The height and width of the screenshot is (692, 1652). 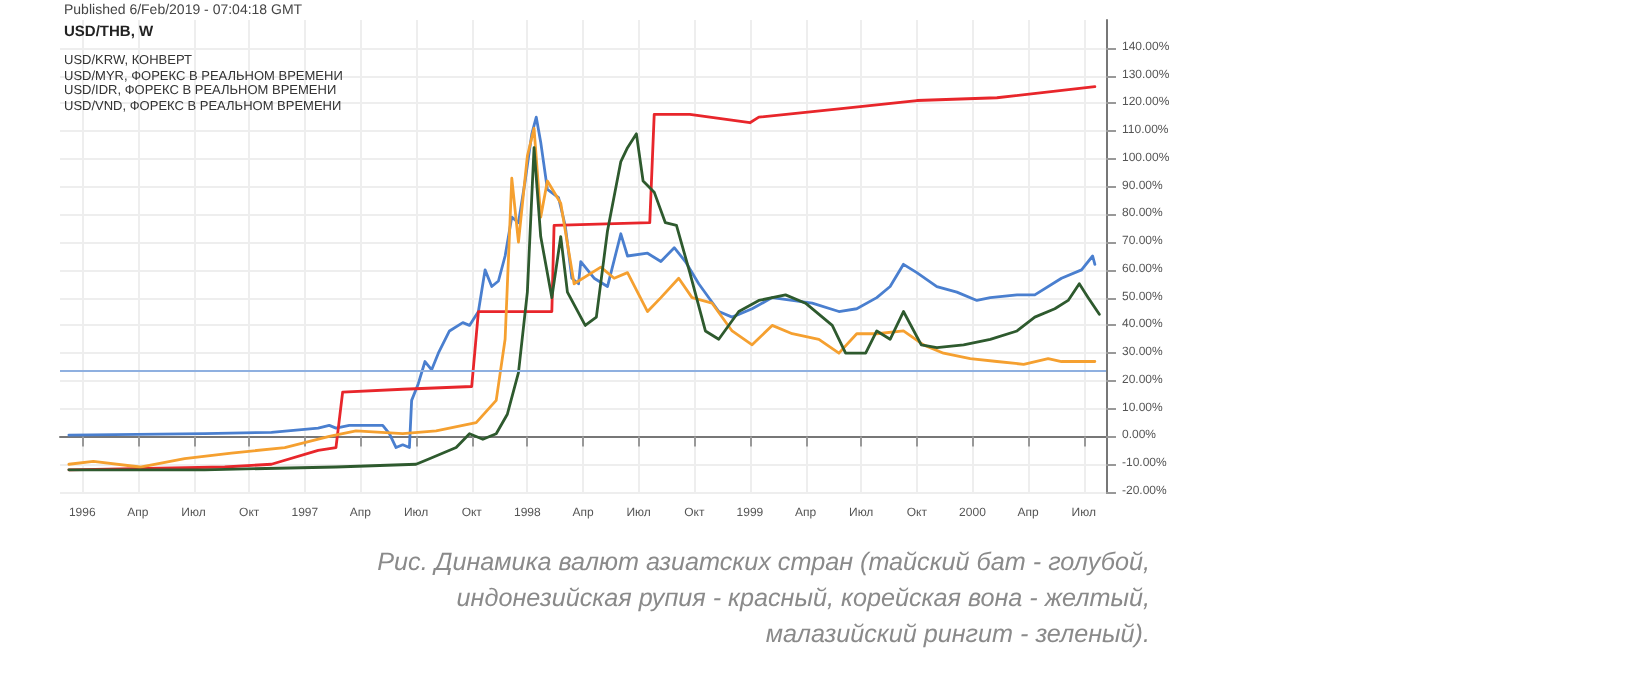 What do you see at coordinates (762, 599) in the screenshot?
I see `text: Рис. Динамика валют азиатских стран (тайский бат - голубой, индонезийская рупия - красный, корейская вона - желтый, малазийский рингит - зеленый).` at bounding box center [762, 599].